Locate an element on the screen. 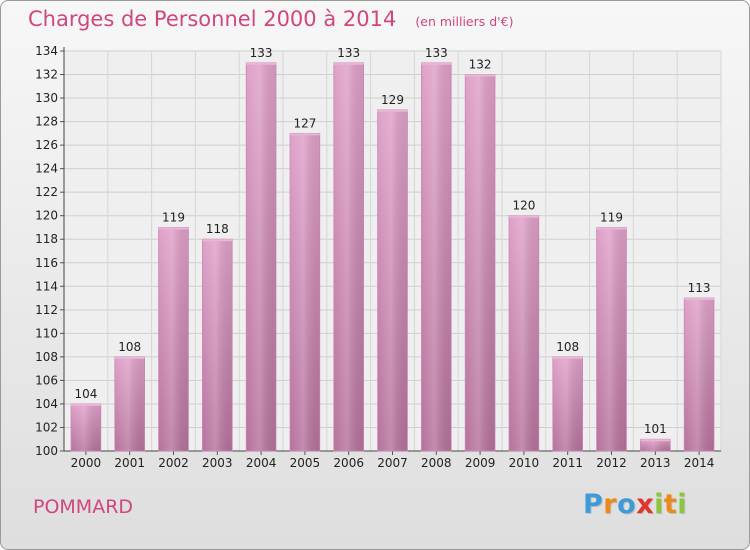  data-label: 113 is located at coordinates (699, 288).